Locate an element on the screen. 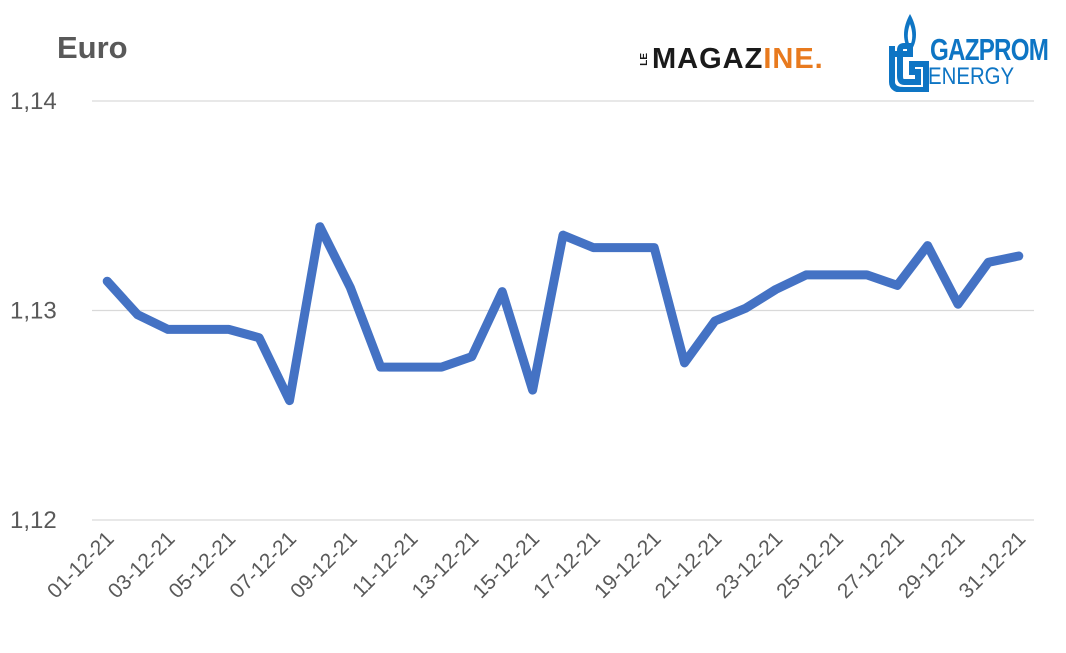  le-magazine-logo: LE MAGAZINE. is located at coordinates (731, 58).